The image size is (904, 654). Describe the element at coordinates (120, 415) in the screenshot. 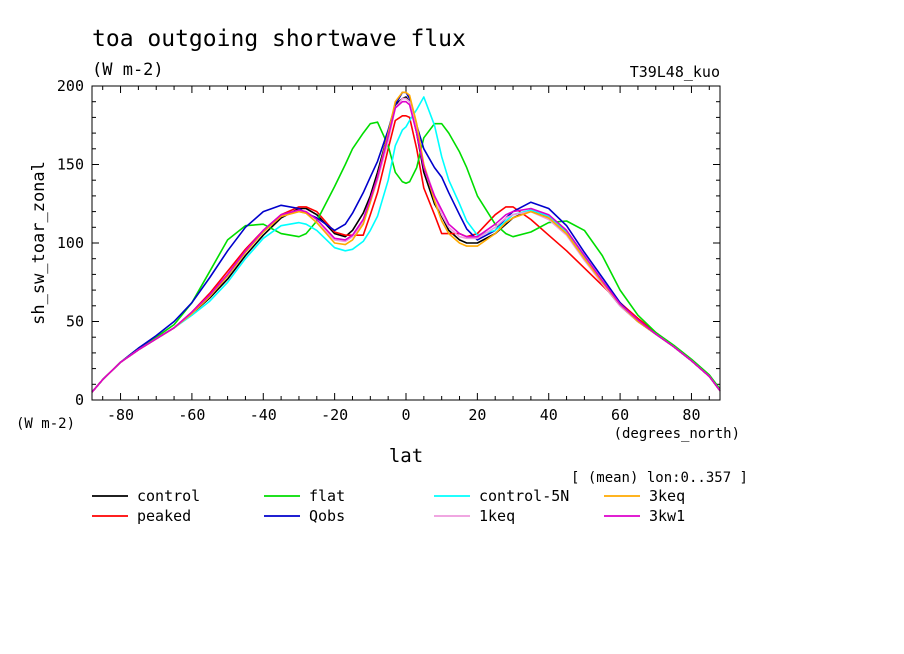

I see `x-tick-label: -80` at that location.